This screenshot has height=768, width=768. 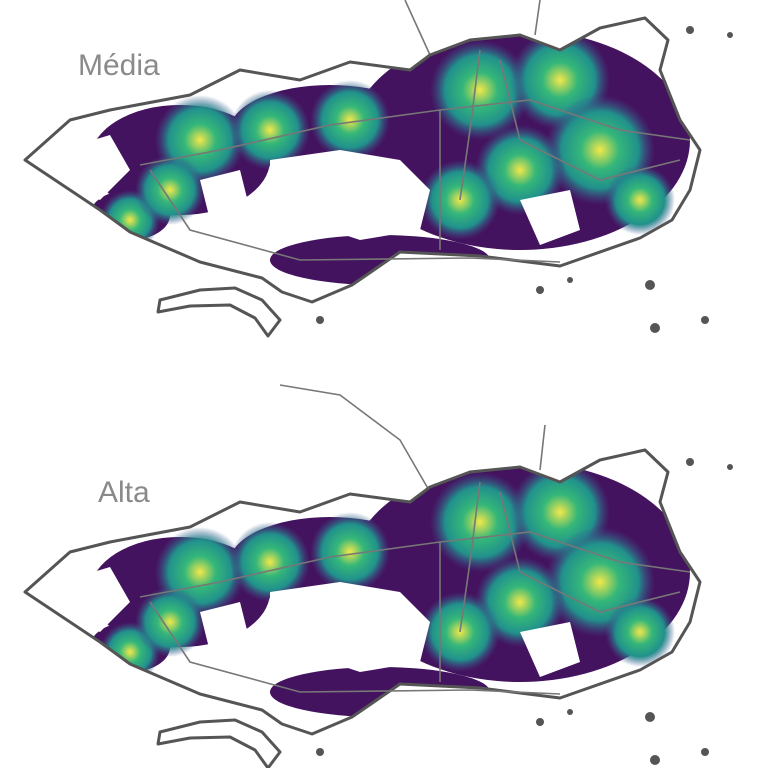 What do you see at coordinates (124, 492) in the screenshot?
I see `panel-label: Alta` at bounding box center [124, 492].